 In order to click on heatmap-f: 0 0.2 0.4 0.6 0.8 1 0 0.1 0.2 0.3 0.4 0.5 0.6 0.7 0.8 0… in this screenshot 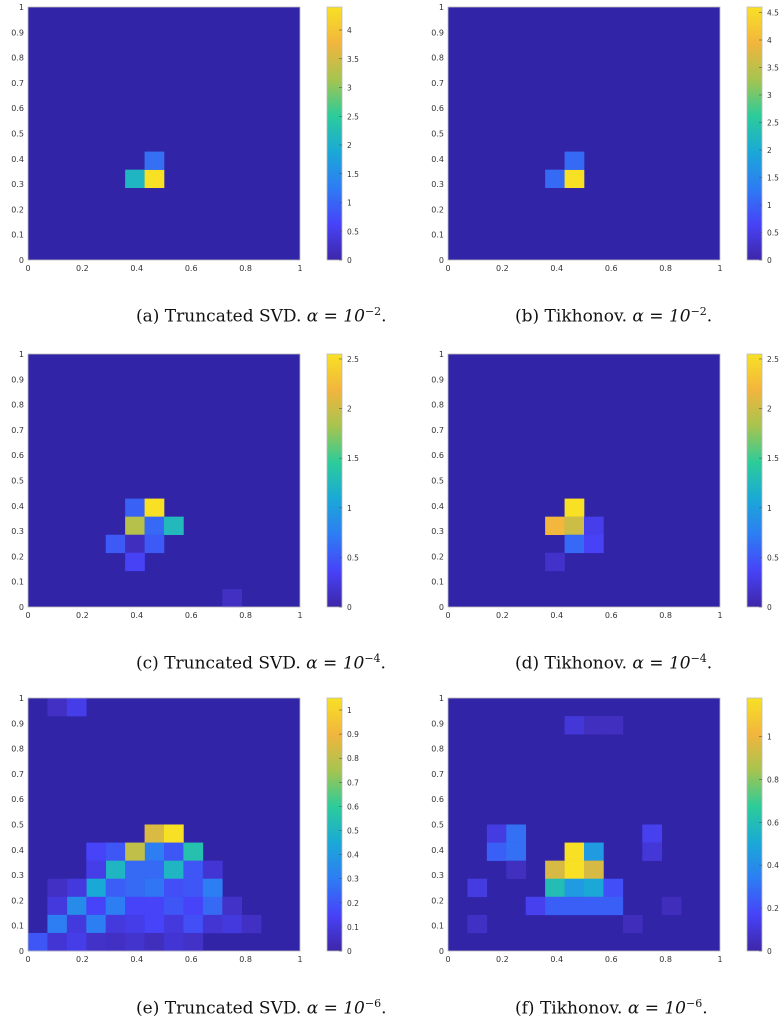, I will do `click(605, 829)`.